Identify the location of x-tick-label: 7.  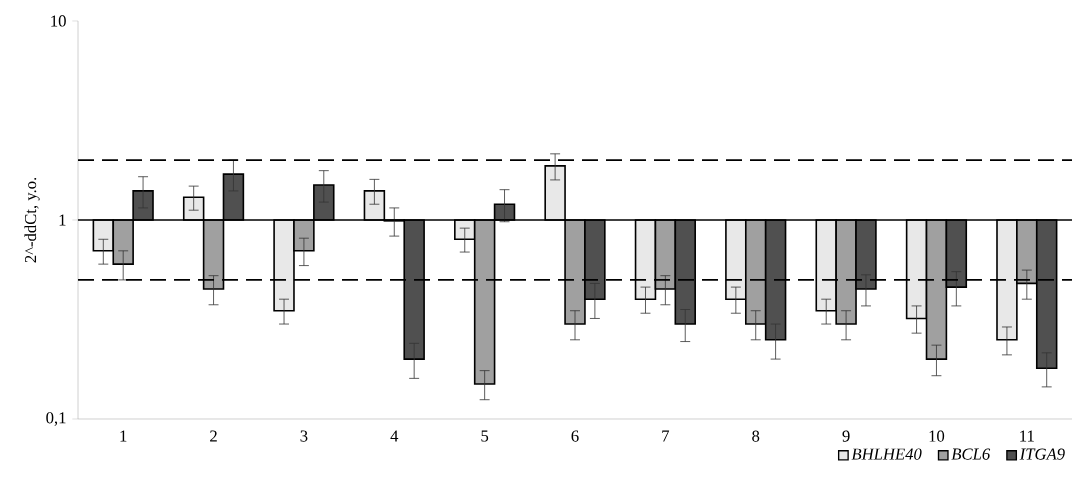
(666, 436).